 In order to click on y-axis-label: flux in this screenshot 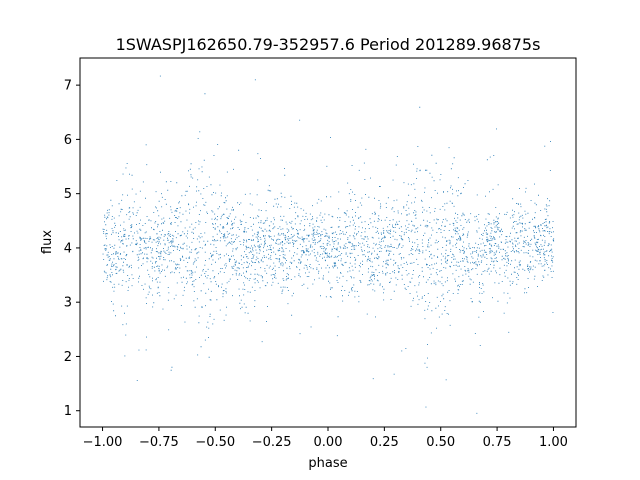, I will do `click(47, 242)`.